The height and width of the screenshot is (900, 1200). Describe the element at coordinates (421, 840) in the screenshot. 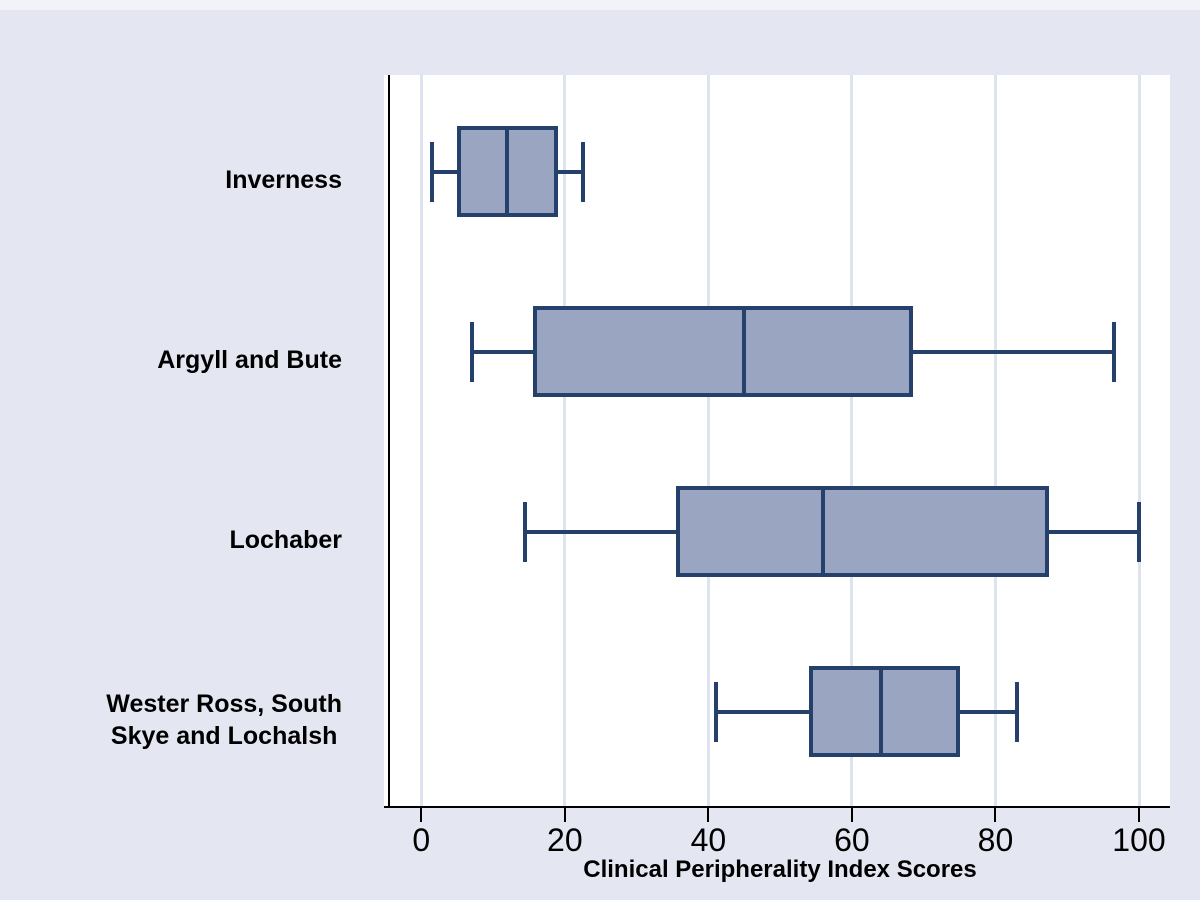

I see `x-axis-tick-label: 0` at that location.